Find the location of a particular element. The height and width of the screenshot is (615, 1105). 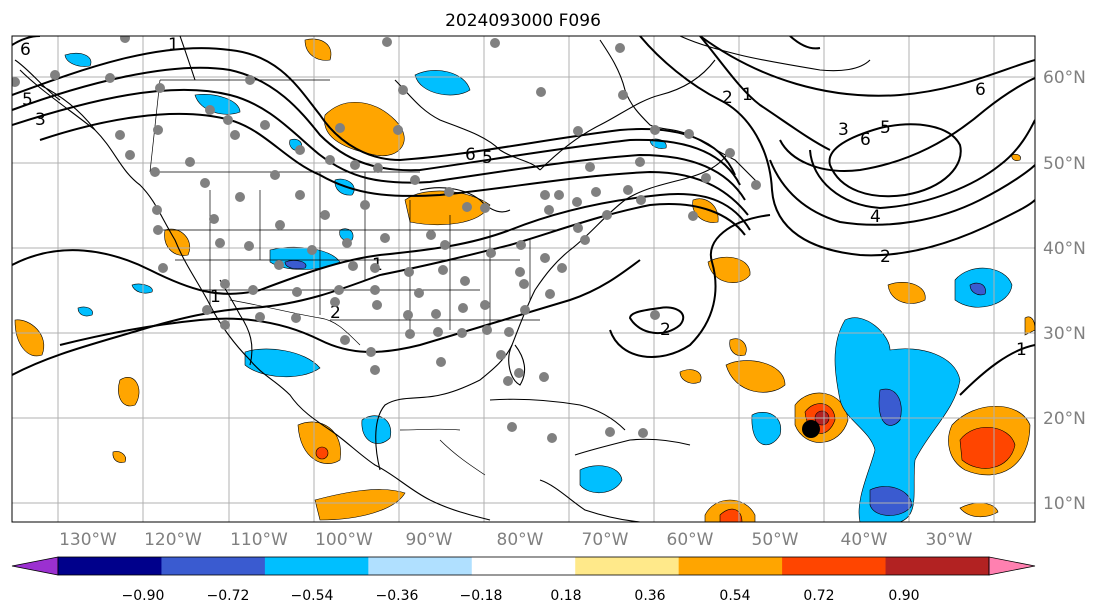

lon-label: 110°W is located at coordinates (259, 540).